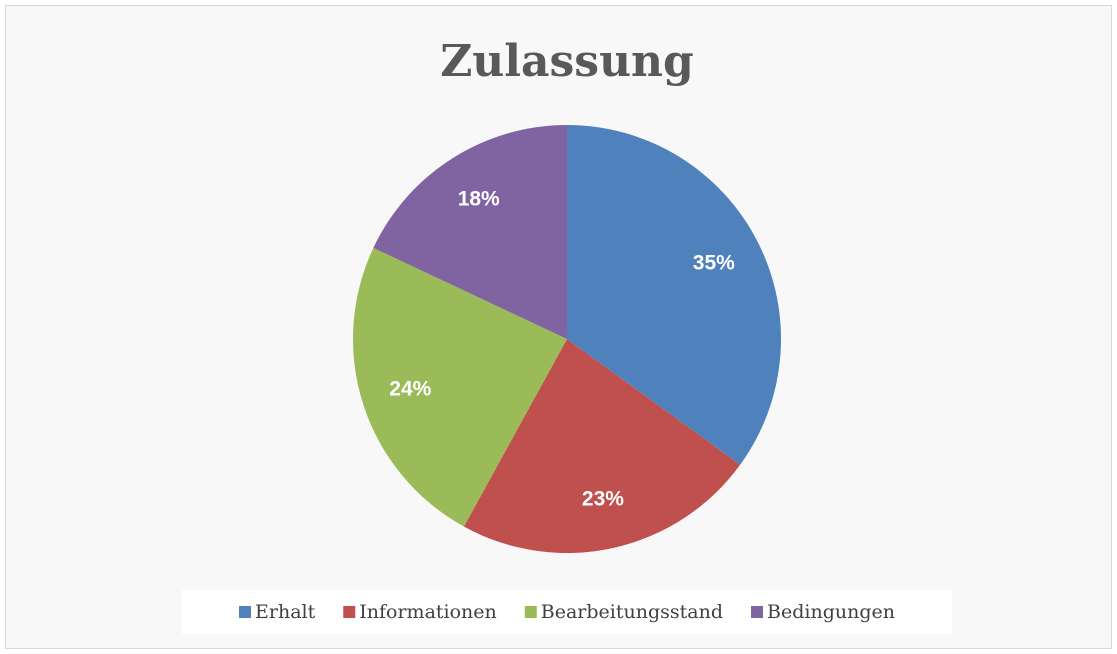 The image size is (1117, 654). I want to click on legend-box, so click(567, 612).